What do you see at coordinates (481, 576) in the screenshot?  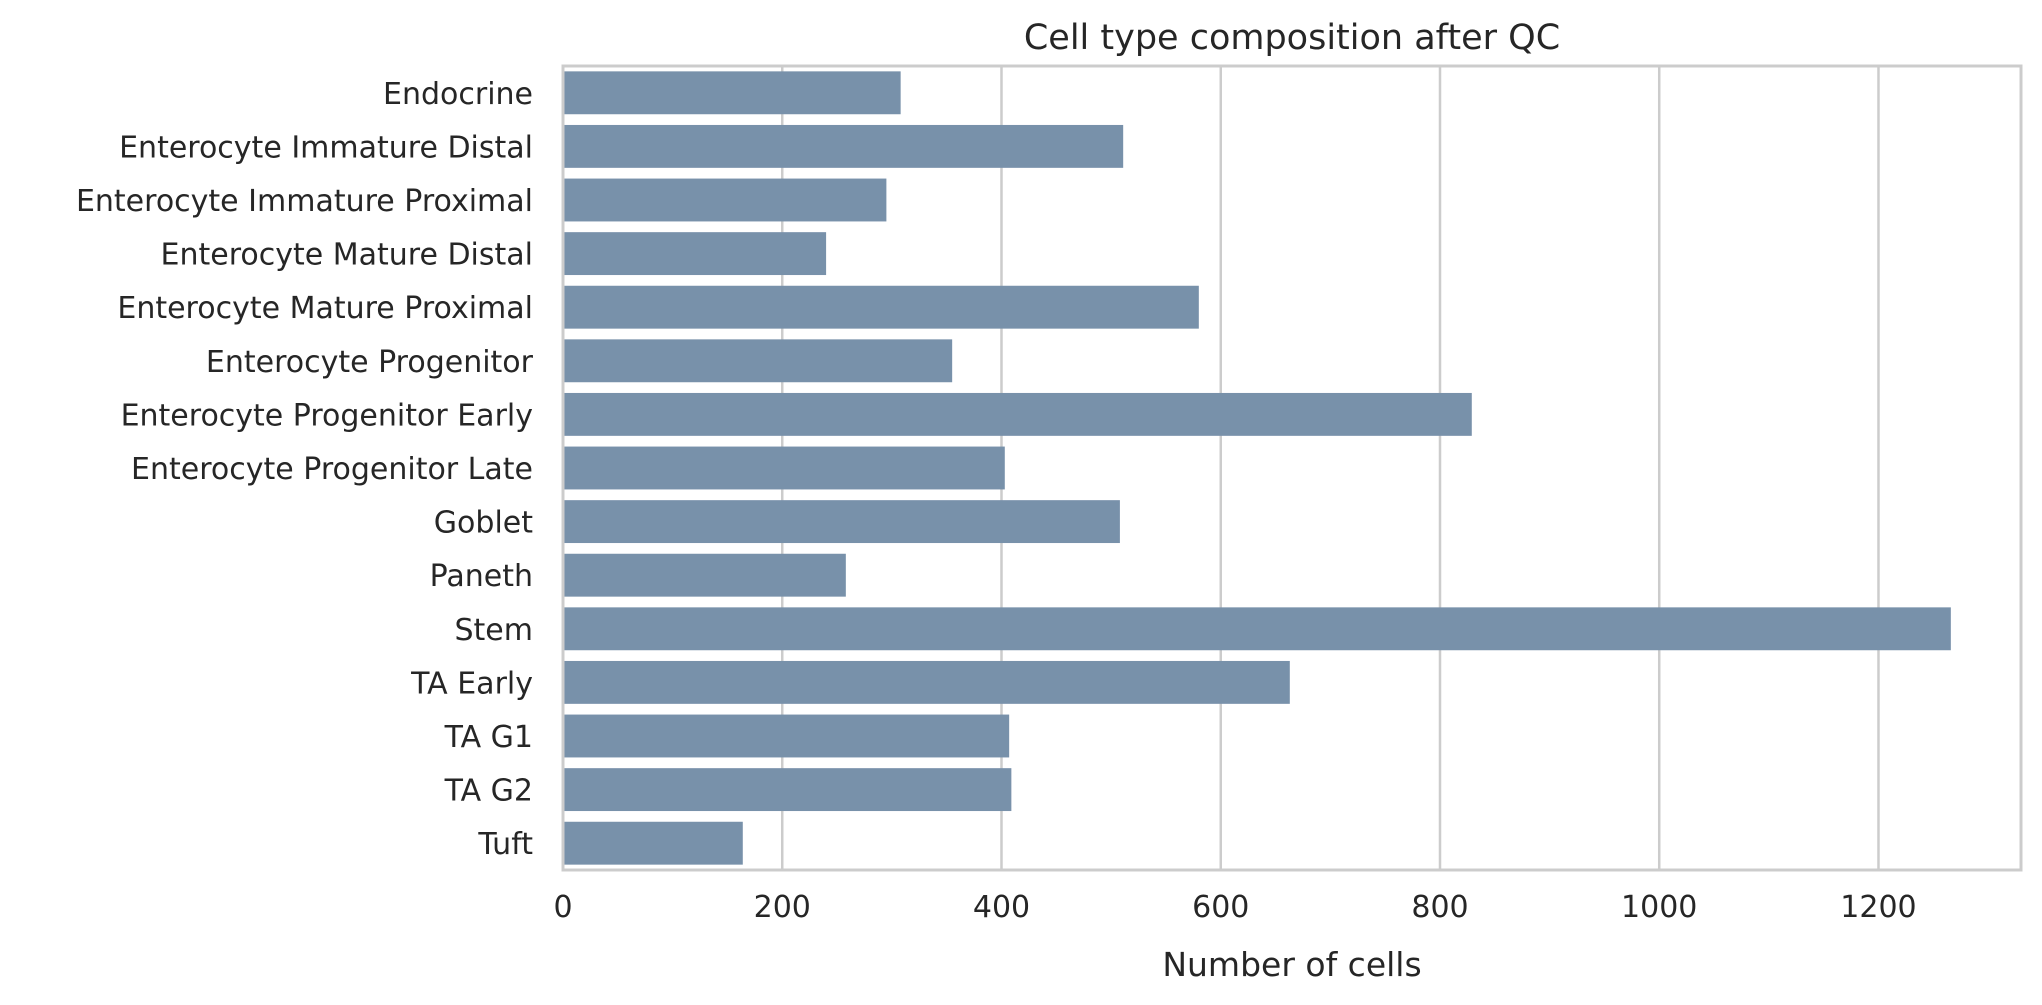 I see `y-tick-label: Paneth` at bounding box center [481, 576].